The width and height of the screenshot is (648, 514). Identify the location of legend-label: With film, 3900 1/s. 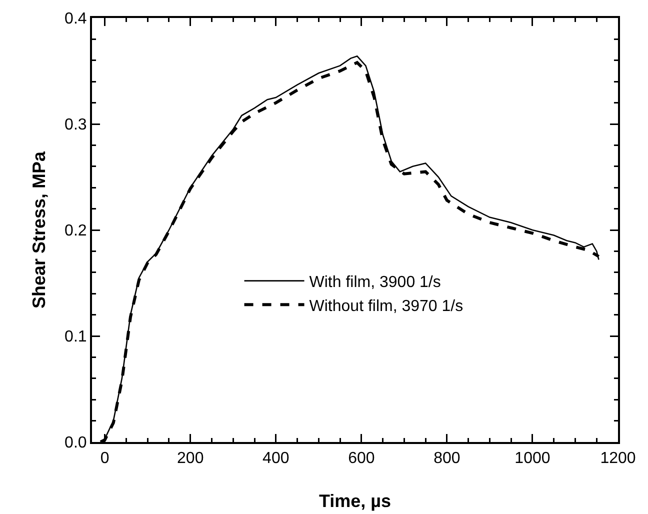
(375, 283).